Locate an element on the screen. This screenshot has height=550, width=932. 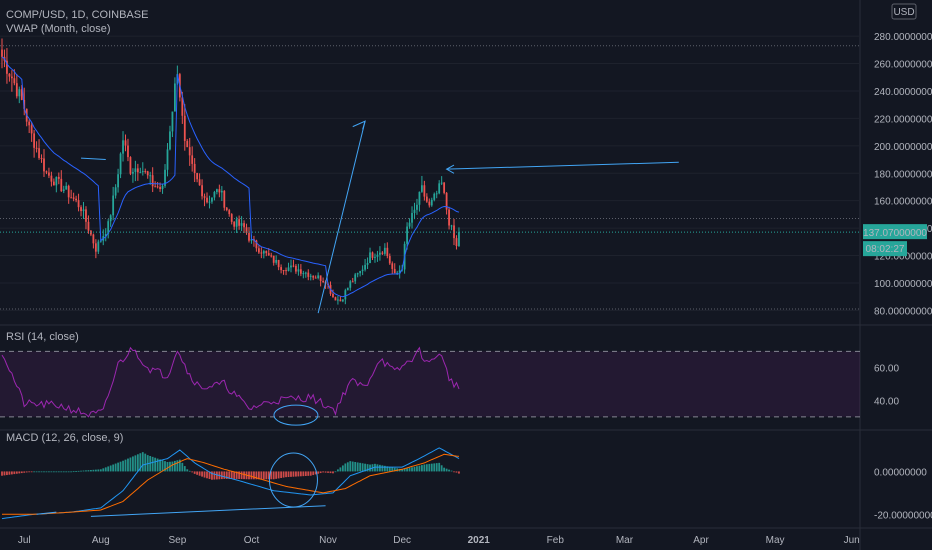
macd-tick-label: 0.00000000 is located at coordinates (900, 472).